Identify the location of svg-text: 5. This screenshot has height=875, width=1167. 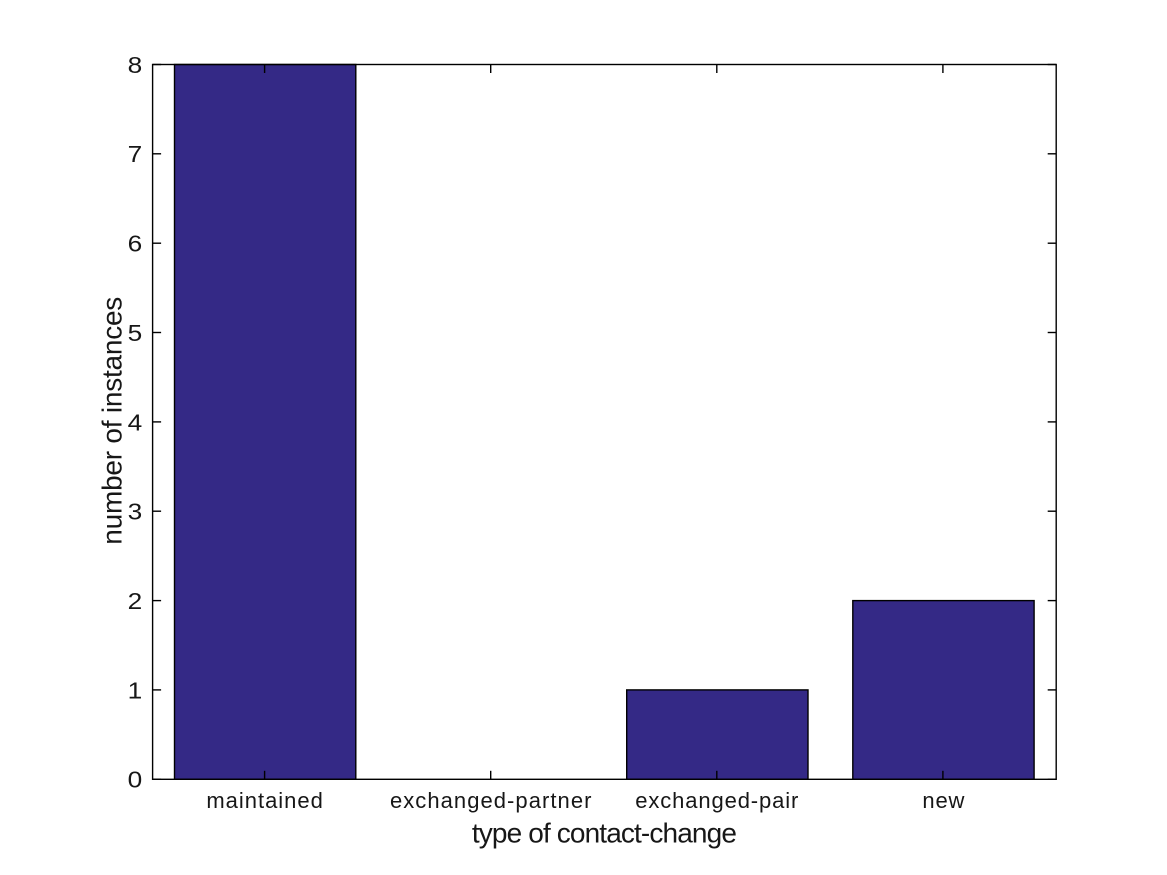
(135, 333).